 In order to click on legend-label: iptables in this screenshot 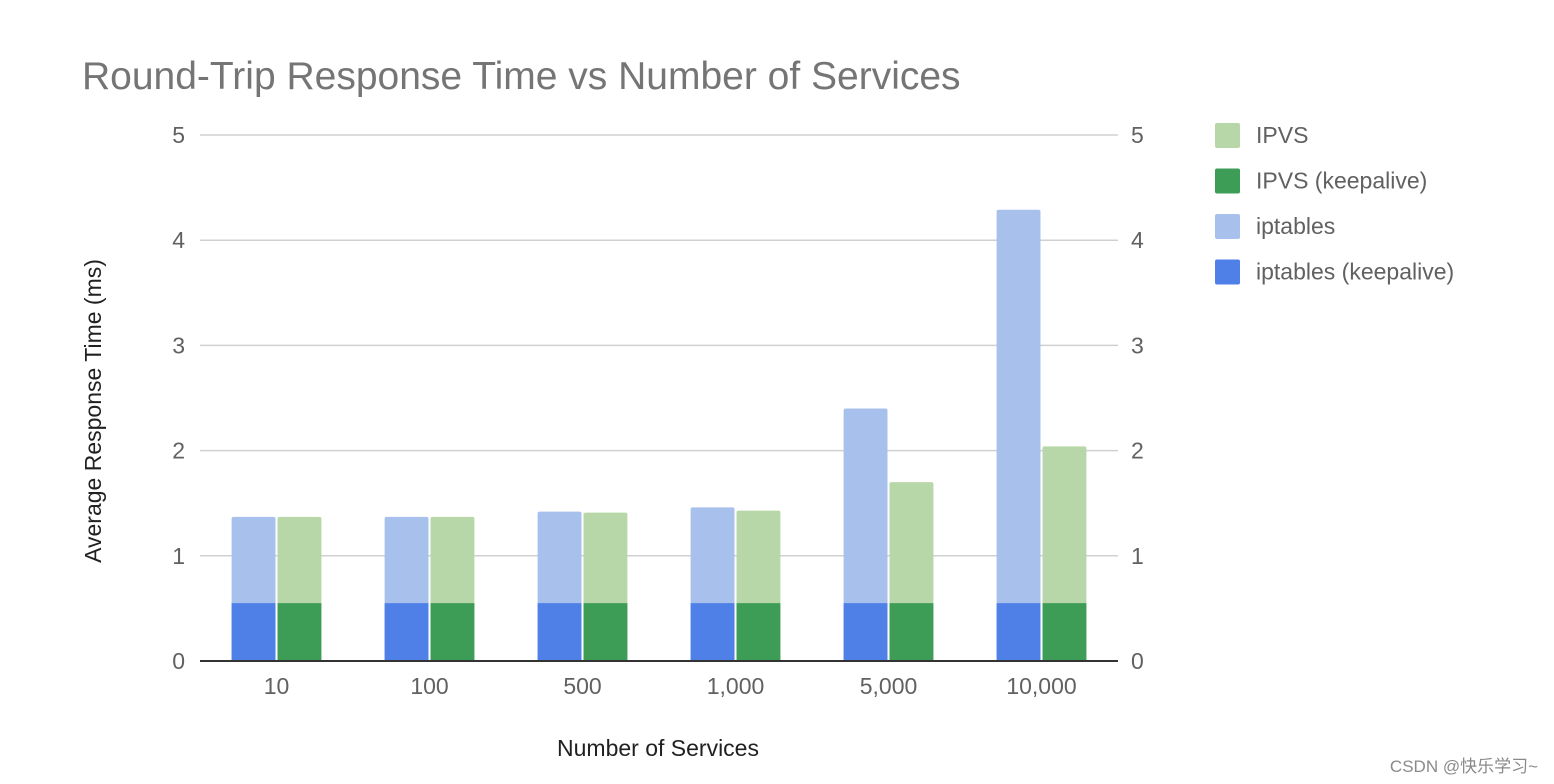, I will do `click(1295, 226)`.